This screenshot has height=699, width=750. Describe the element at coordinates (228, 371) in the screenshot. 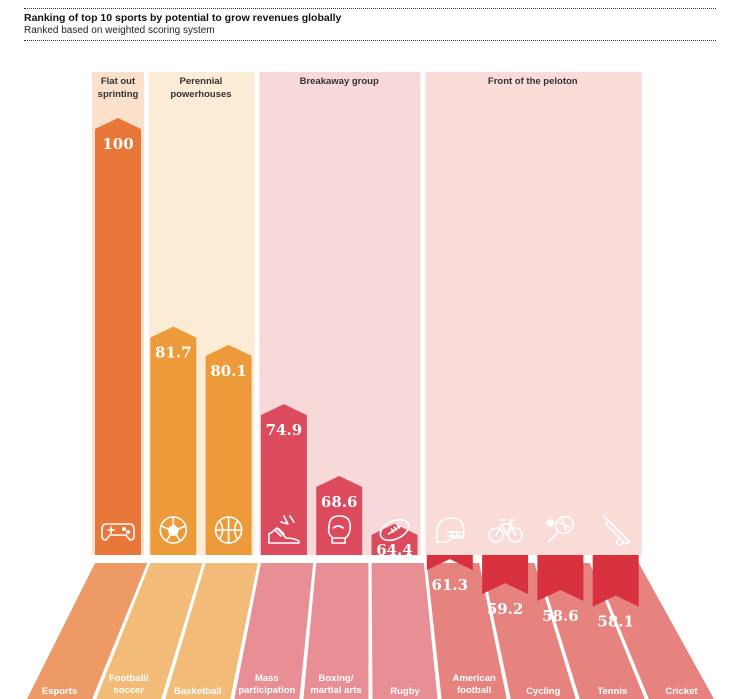

I see `value-label: 80.1` at that location.